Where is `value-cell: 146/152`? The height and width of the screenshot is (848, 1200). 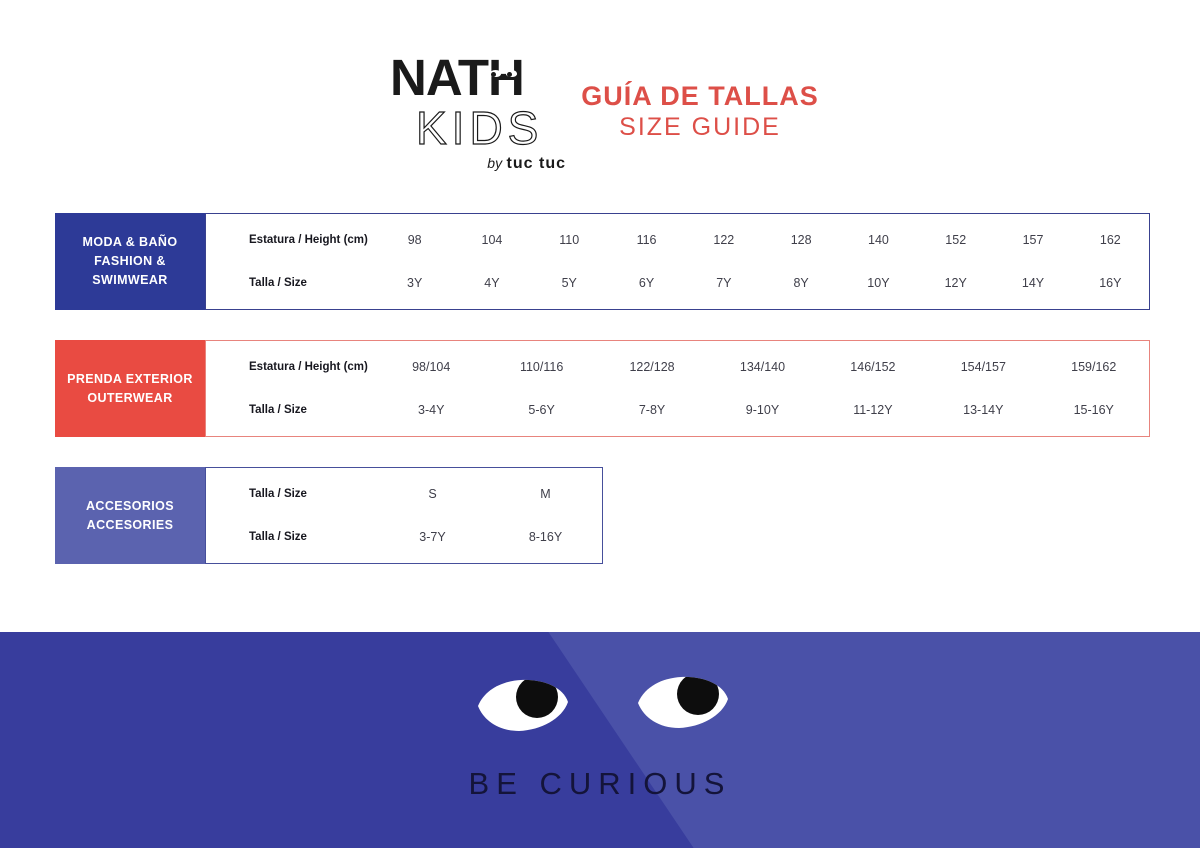
value-cell: 146/152 is located at coordinates (873, 367).